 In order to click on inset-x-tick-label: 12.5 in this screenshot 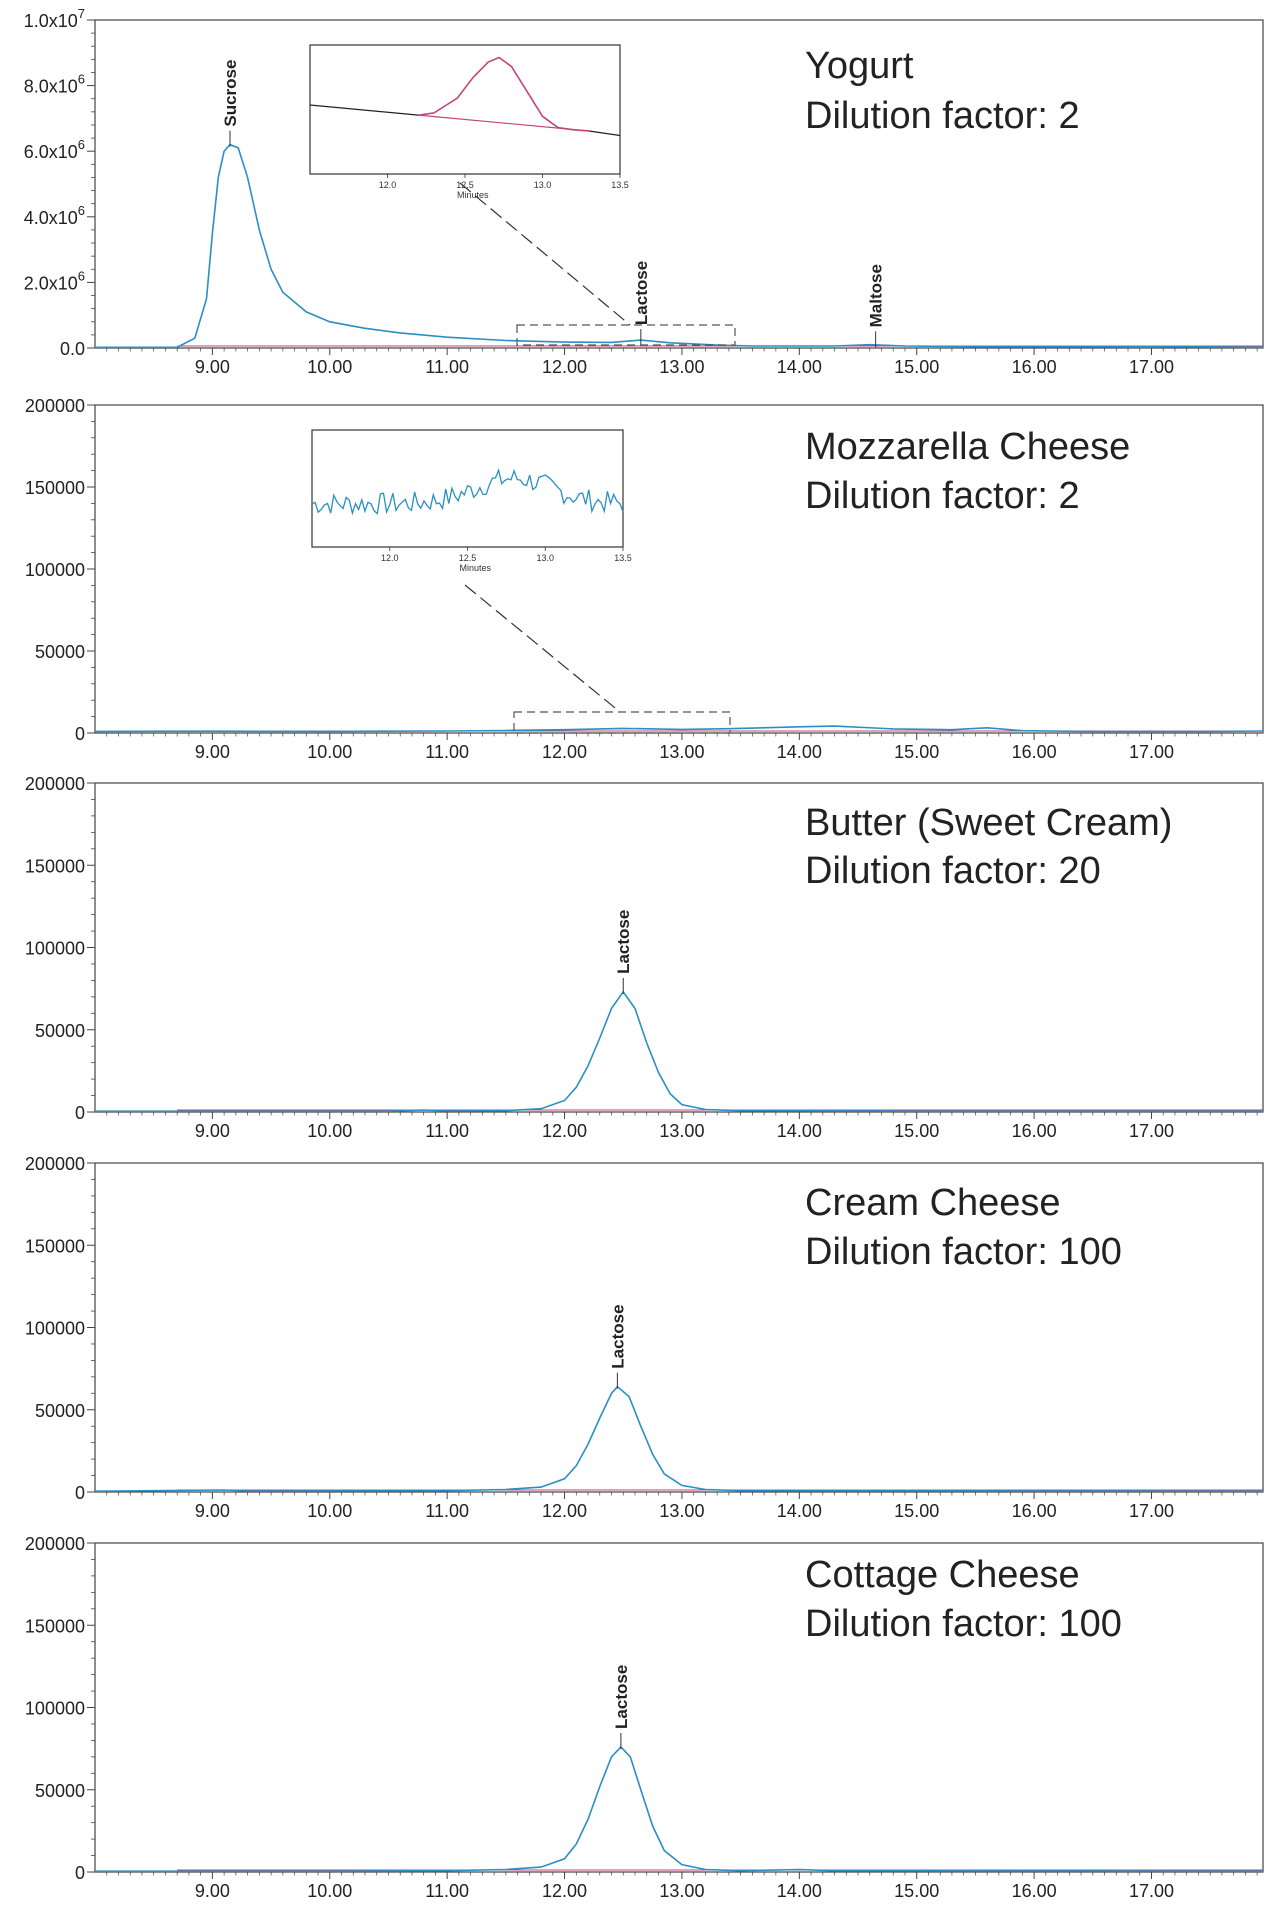, I will do `click(465, 185)`.